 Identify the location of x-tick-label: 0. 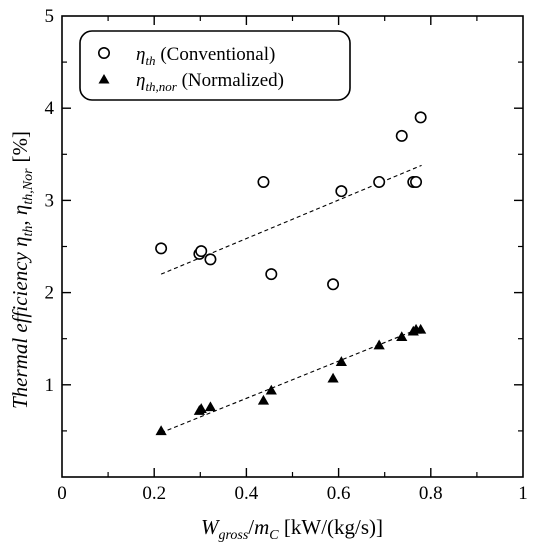
(62, 493).